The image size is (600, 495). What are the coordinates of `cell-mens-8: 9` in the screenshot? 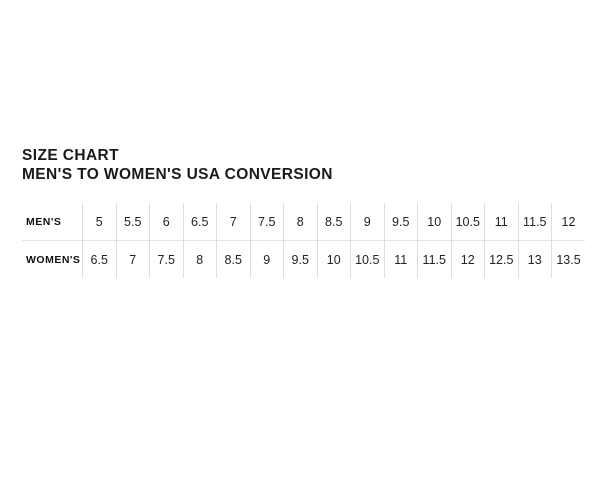 It's located at (367, 222).